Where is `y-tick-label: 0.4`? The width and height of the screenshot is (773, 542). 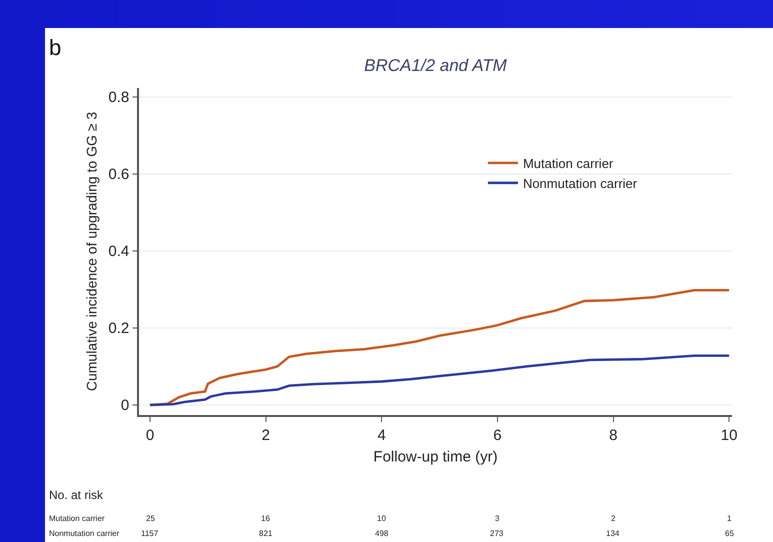 y-tick-label: 0.4 is located at coordinates (119, 251).